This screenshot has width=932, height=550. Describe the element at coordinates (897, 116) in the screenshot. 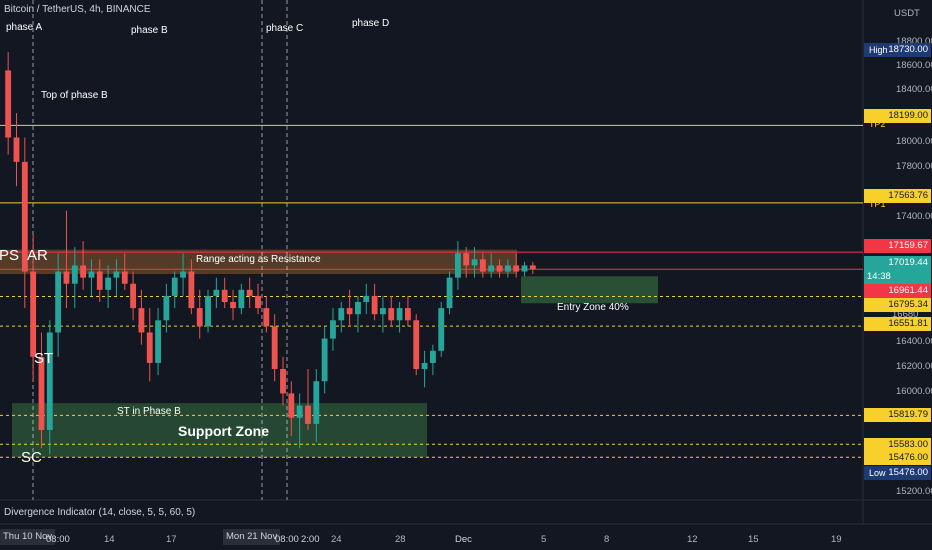

I see `tp2-price-tag: 18199.00` at that location.